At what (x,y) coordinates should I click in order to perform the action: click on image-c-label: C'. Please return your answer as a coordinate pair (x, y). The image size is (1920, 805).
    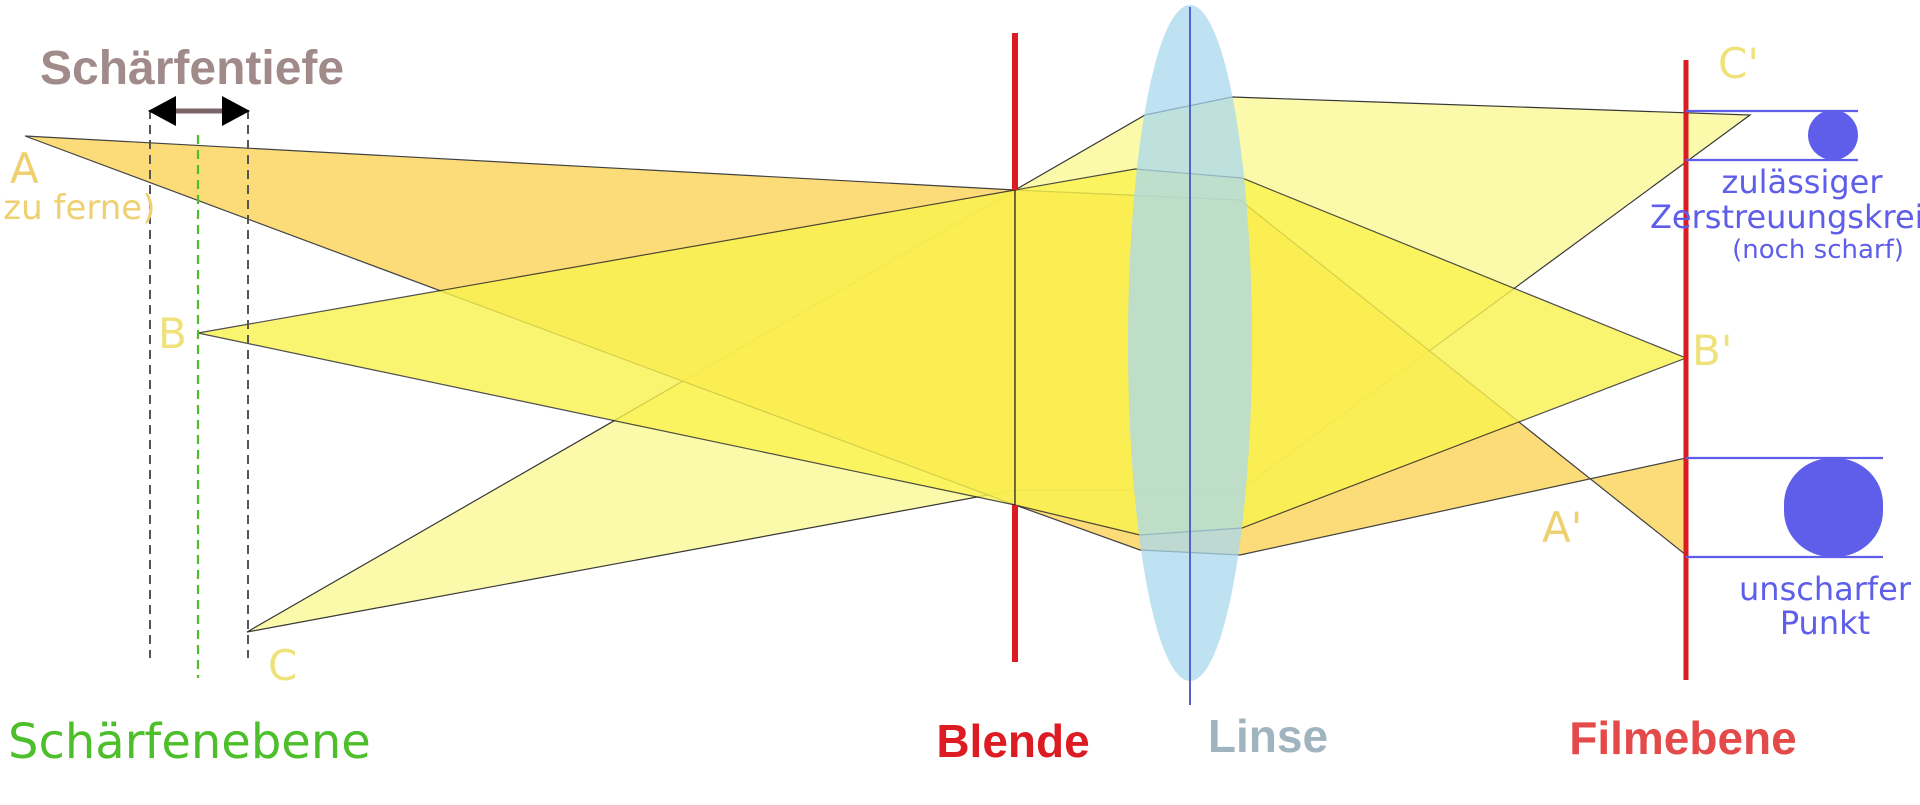
    Looking at the image, I should click on (1738, 63).